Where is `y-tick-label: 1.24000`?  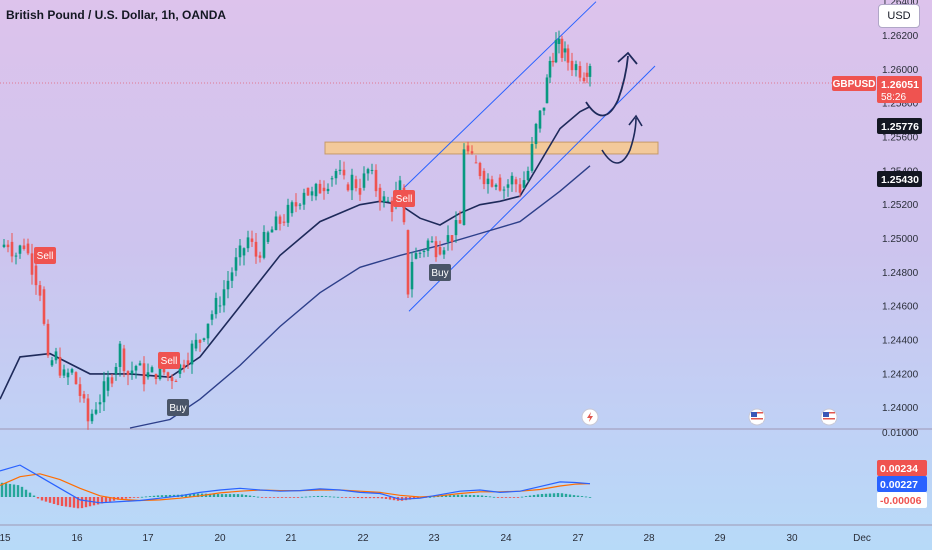 y-tick-label: 1.24000 is located at coordinates (900, 408).